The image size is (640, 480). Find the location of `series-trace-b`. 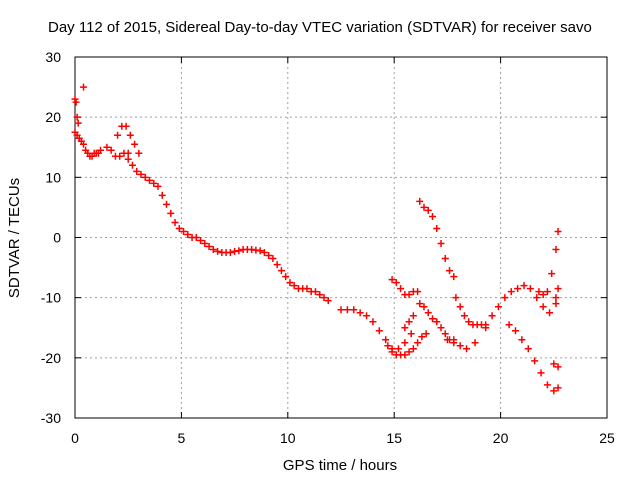

series-trace-b is located at coordinates (76, 111).